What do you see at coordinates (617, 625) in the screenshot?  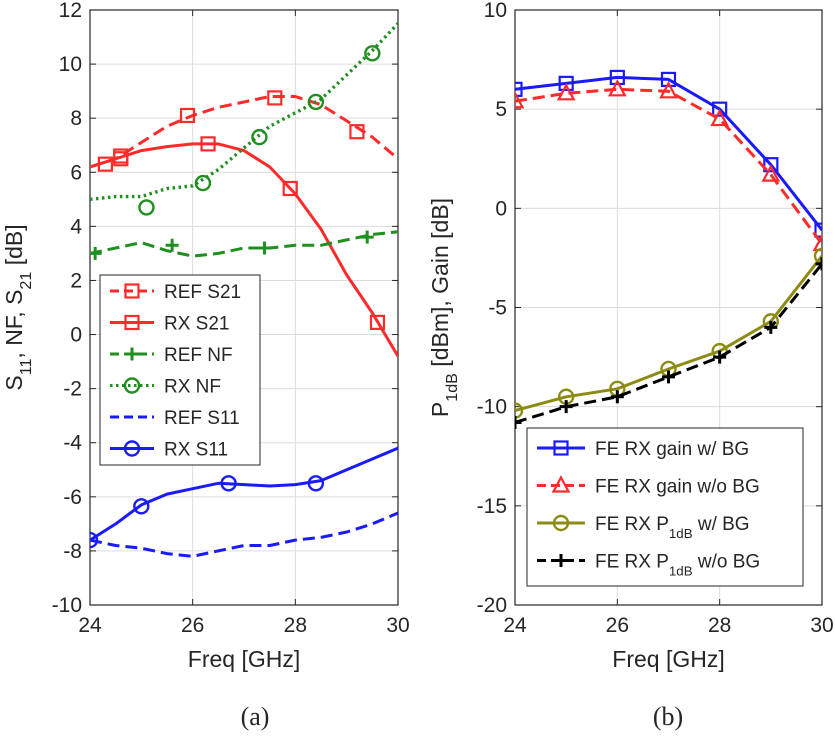 I see `panel-b-x-tick-label: 26` at bounding box center [617, 625].